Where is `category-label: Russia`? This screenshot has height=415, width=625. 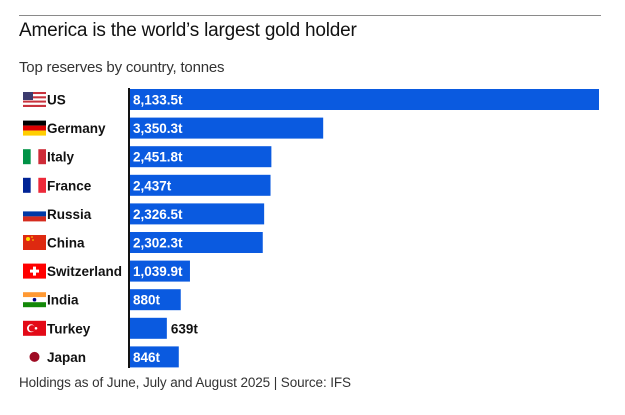 category-label: Russia is located at coordinates (69, 214).